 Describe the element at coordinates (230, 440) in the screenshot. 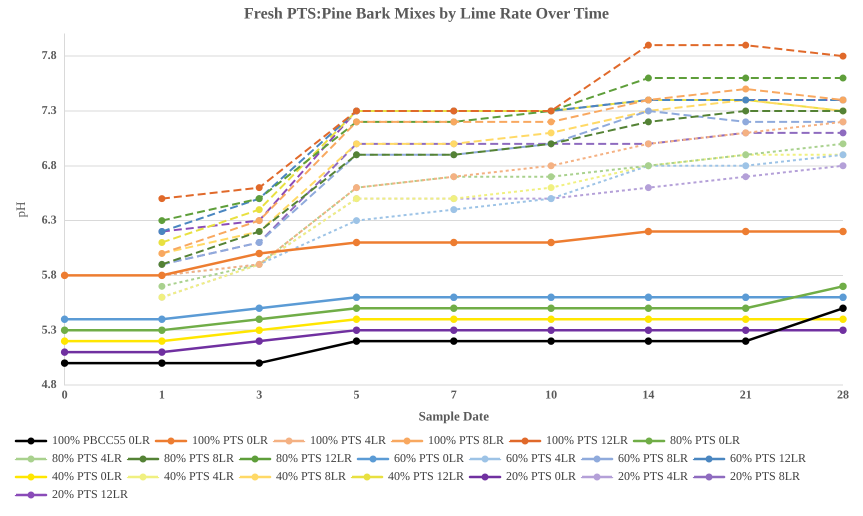

I see `legend-label: 100% PTS 0LR` at that location.